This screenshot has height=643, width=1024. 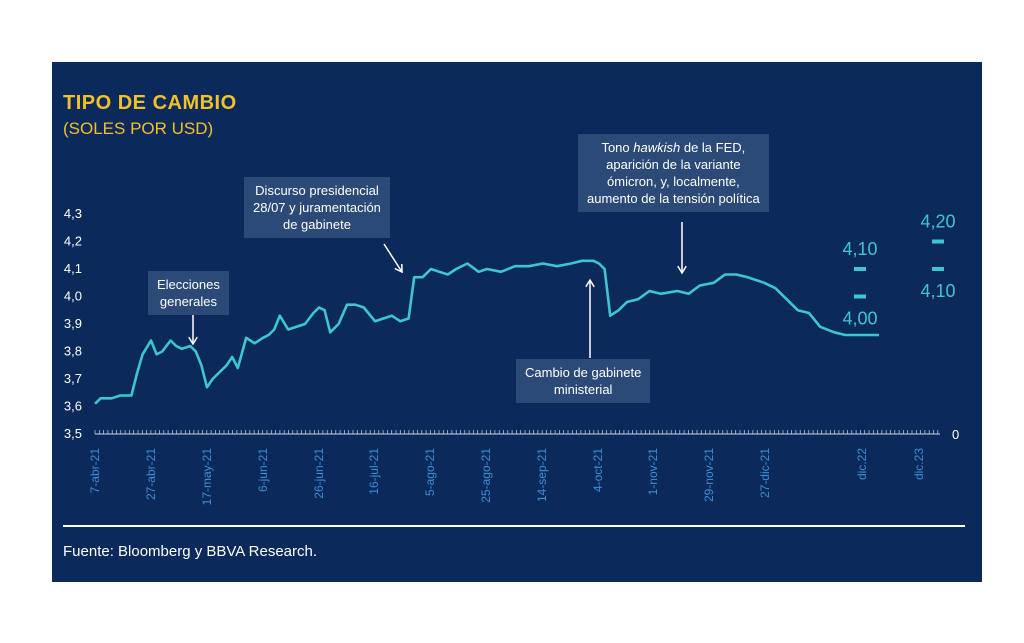 What do you see at coordinates (393, 258) in the screenshot?
I see `annotation-arrow` at bounding box center [393, 258].